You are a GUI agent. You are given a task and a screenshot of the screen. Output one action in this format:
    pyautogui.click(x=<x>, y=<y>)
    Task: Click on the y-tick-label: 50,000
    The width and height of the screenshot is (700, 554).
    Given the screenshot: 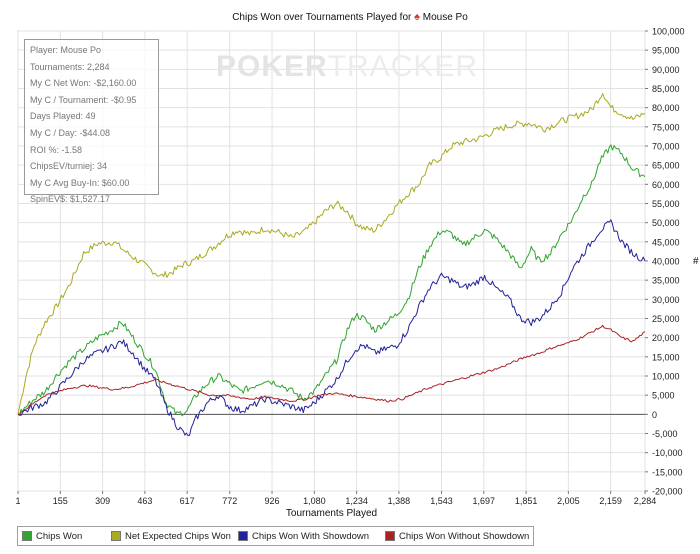 What is the action you would take?
    pyautogui.click(x=666, y=223)
    